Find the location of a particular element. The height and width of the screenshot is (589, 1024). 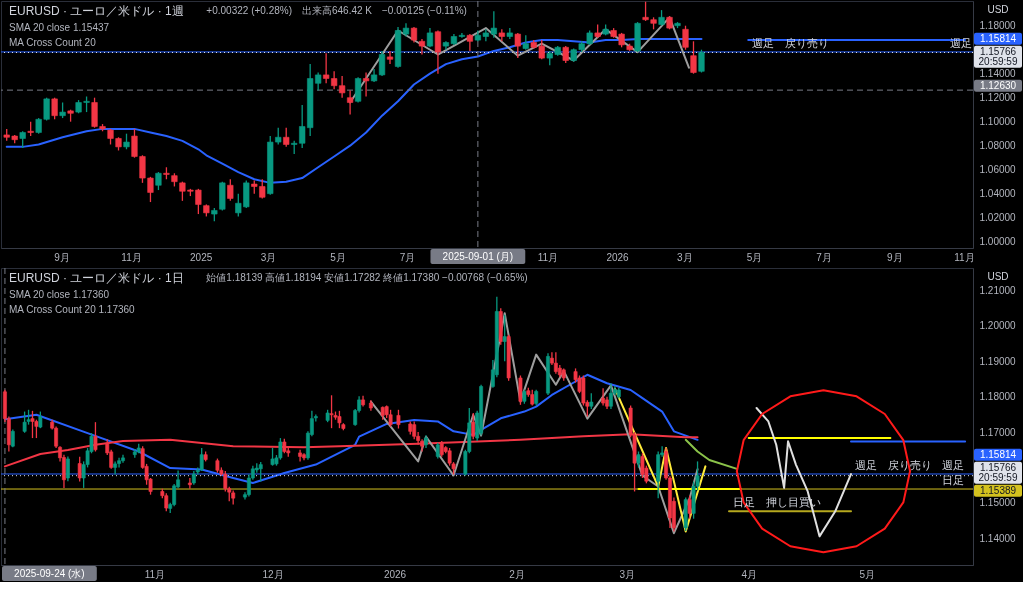

y-tick-label: 1.08000 is located at coordinates (998, 146).